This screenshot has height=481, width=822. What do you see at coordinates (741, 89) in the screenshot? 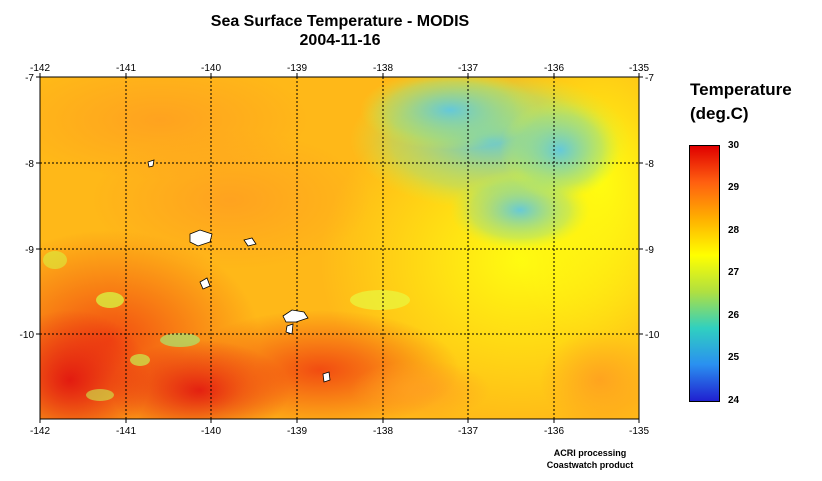
I see `legend-title-line1: Temperature` at bounding box center [741, 89].